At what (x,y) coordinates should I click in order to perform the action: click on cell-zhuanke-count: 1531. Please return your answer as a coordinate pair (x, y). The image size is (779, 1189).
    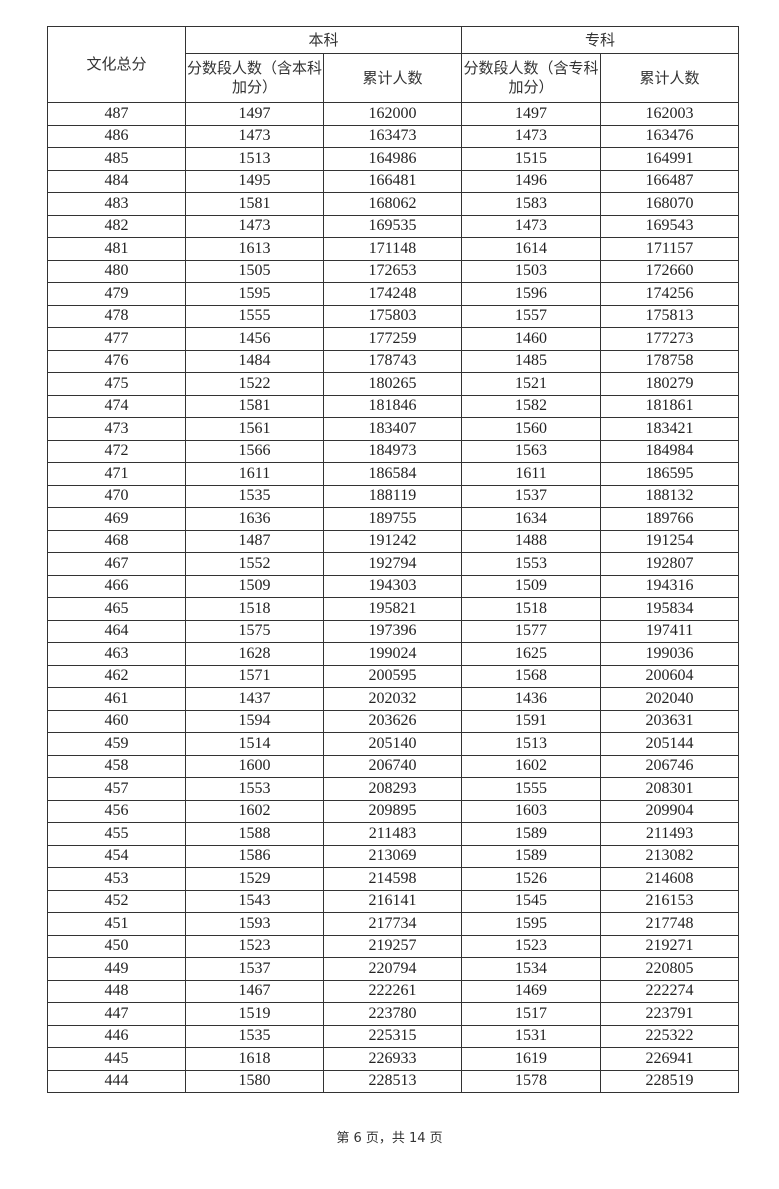
    Looking at the image, I should click on (531, 1036).